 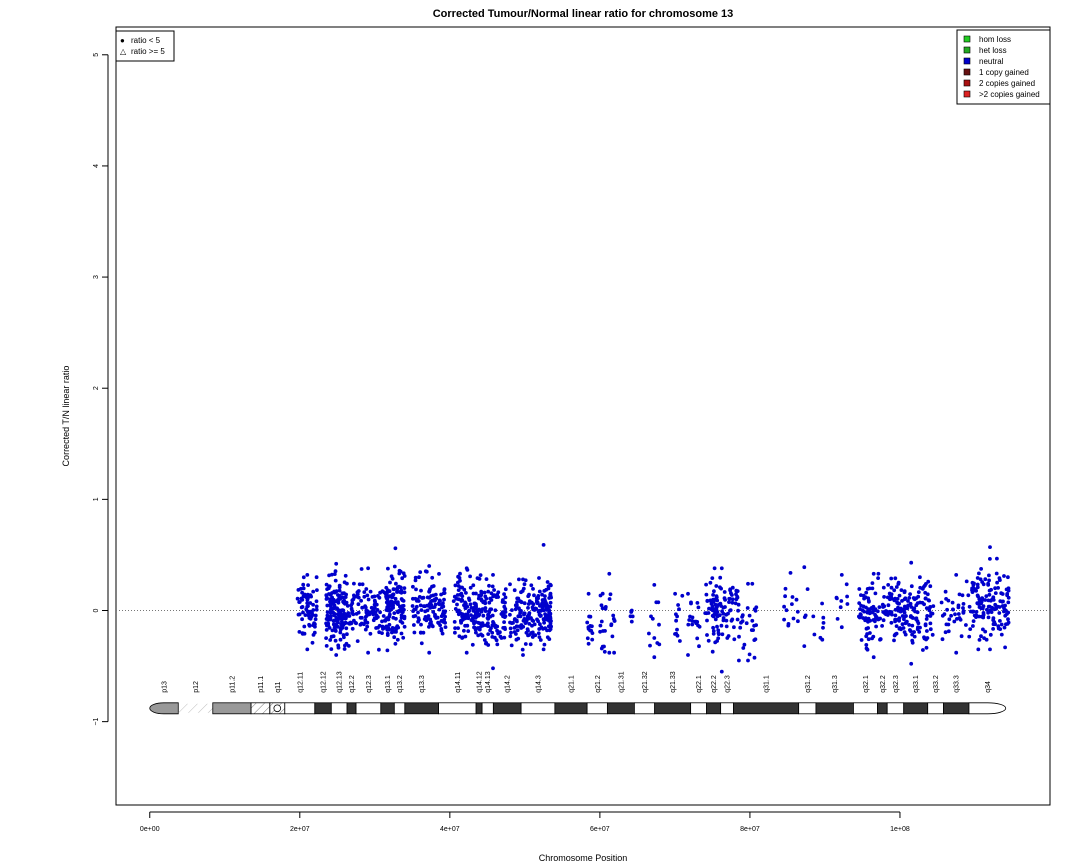 I want to click on band-label: q14.3, so click(x=538, y=684).